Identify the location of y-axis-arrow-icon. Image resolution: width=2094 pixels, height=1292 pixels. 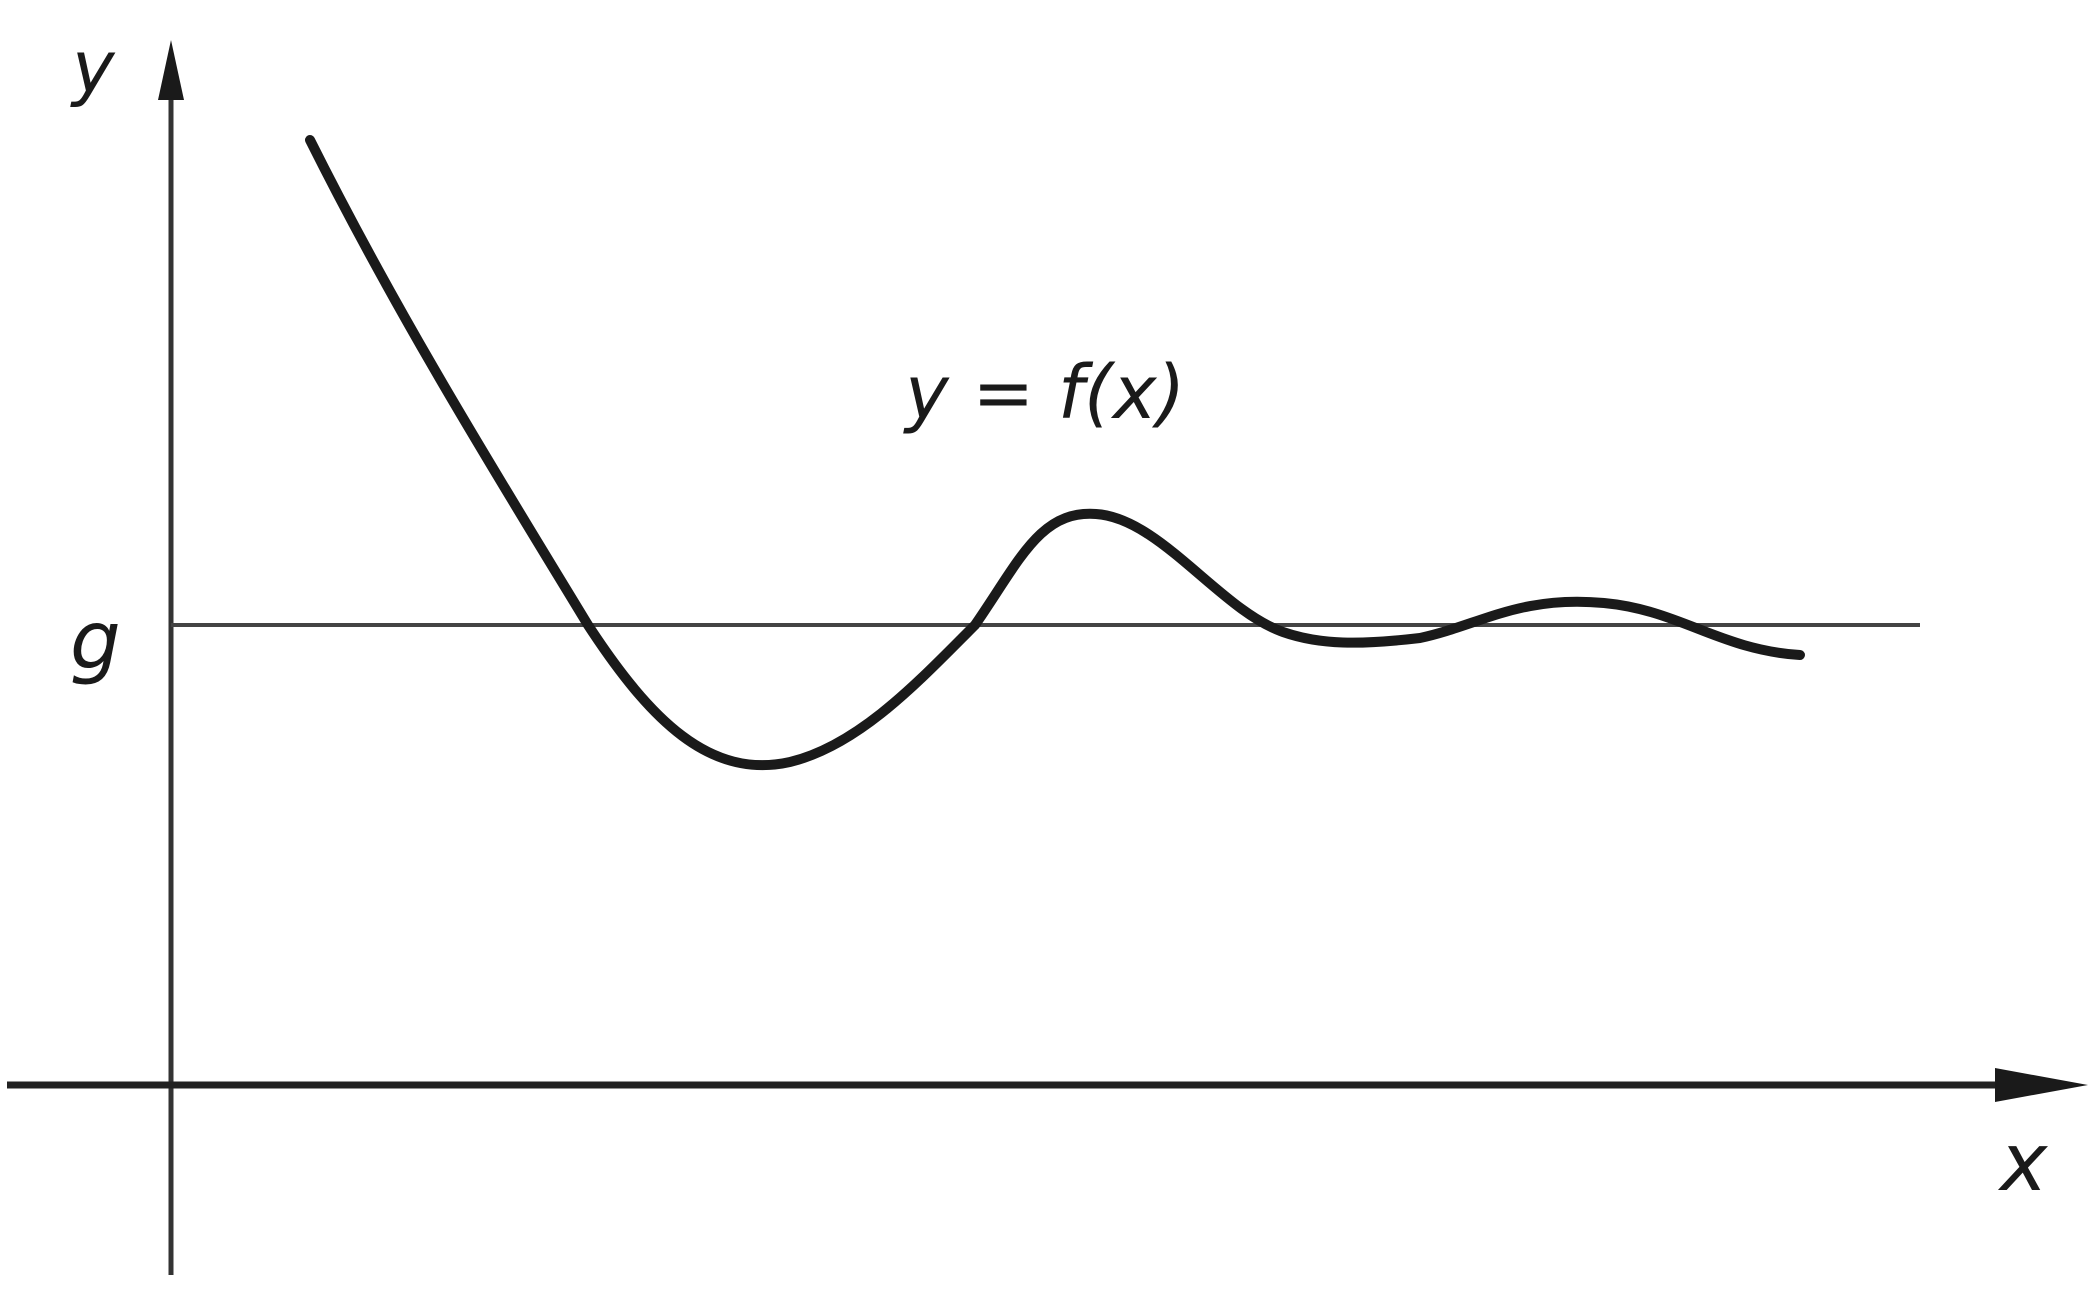
(171, 70).